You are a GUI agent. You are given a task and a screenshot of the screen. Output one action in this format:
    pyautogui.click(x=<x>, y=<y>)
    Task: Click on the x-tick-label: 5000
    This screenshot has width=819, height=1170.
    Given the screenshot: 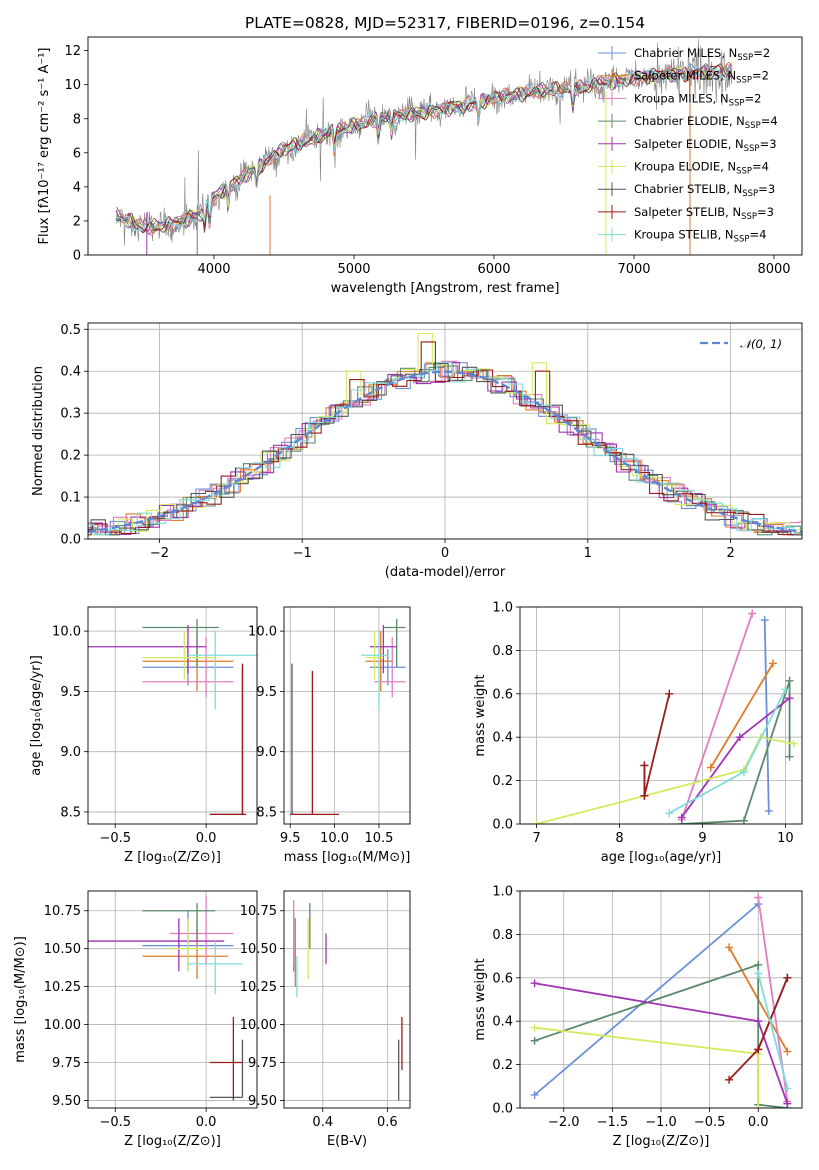 What is the action you would take?
    pyautogui.click(x=353, y=269)
    